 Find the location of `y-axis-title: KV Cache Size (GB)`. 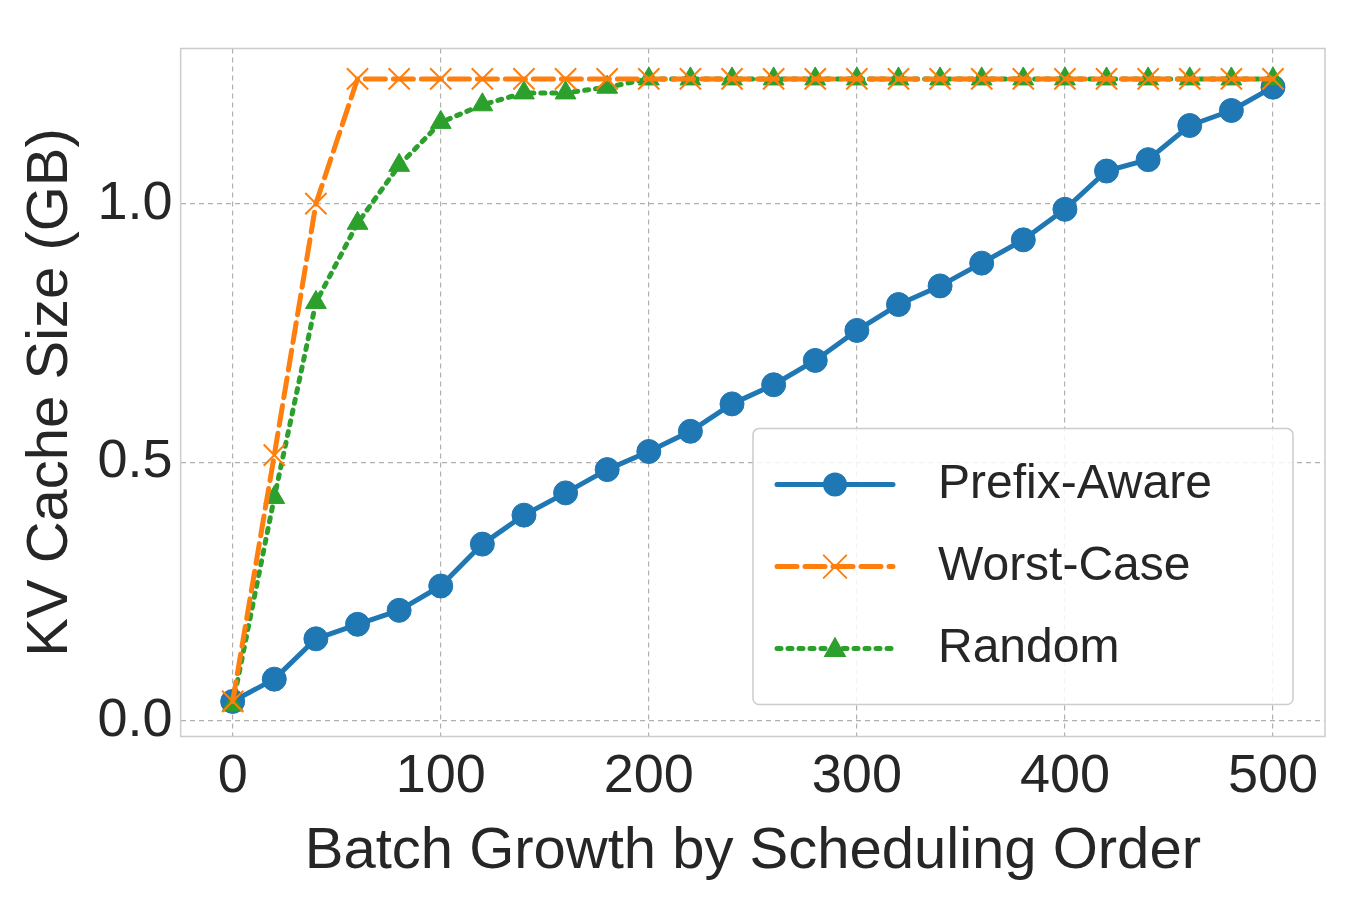

y-axis-title: KV Cache Size (GB) is located at coordinates (46, 392).